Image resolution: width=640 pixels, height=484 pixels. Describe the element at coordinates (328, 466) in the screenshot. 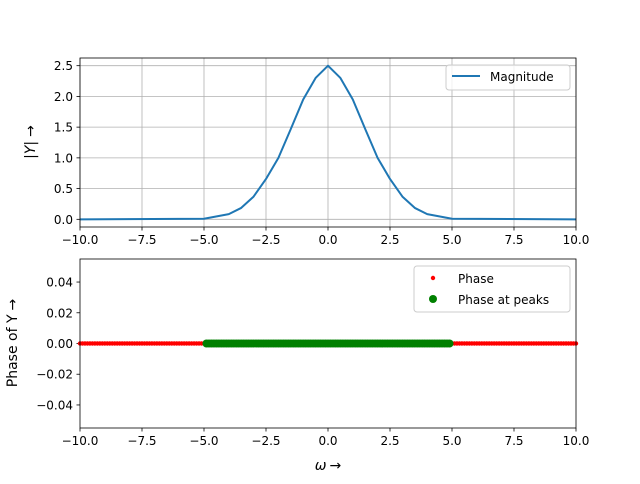

I see `x-axis-label: ω →` at that location.